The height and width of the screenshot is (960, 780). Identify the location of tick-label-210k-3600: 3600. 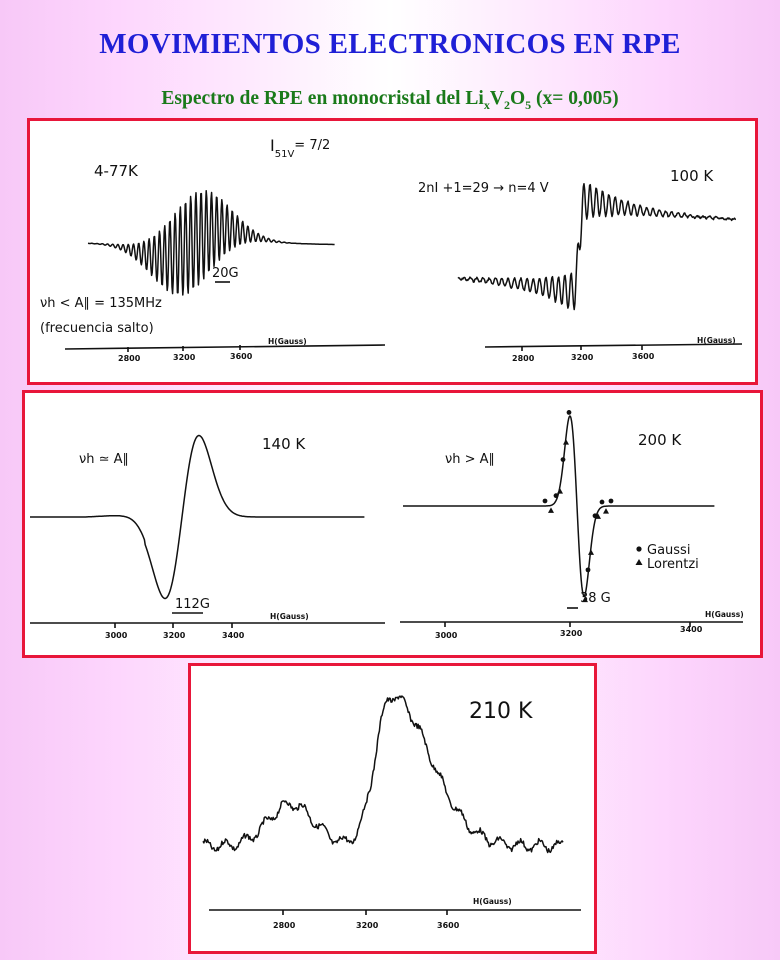
(448, 925).